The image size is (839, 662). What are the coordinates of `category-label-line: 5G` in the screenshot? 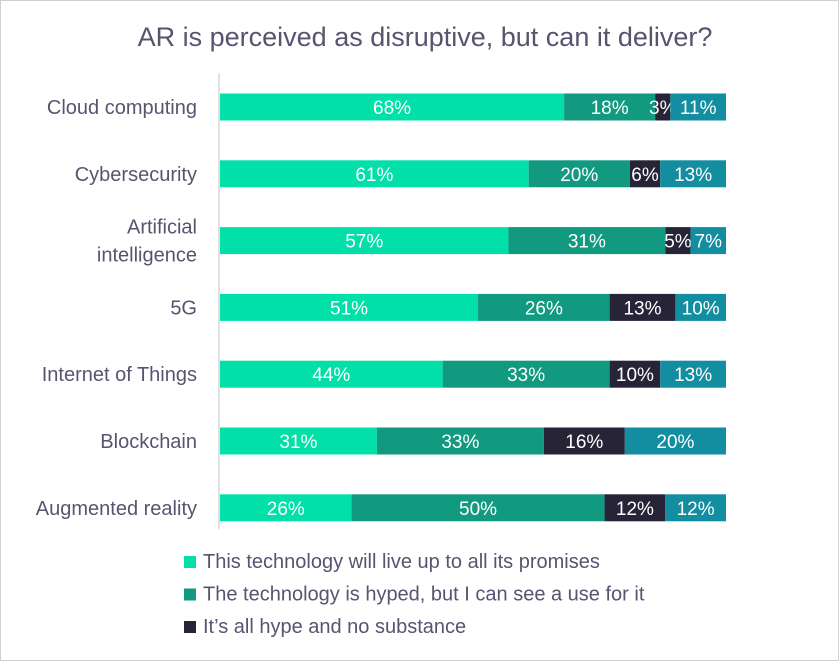 It's located at (183, 308).